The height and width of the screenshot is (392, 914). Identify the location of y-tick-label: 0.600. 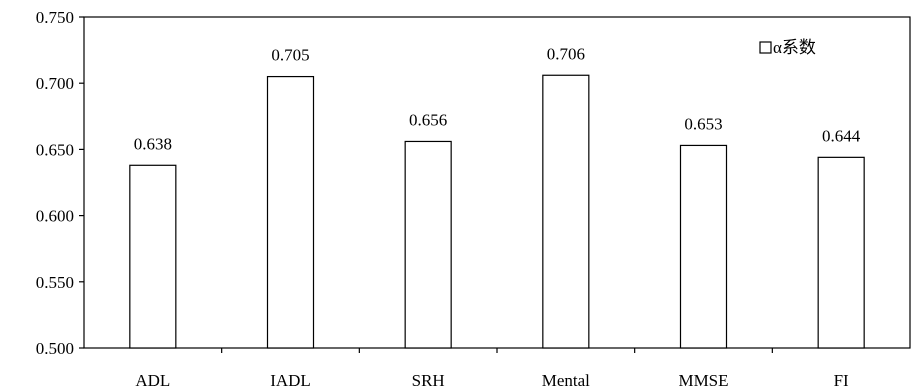
(55, 216).